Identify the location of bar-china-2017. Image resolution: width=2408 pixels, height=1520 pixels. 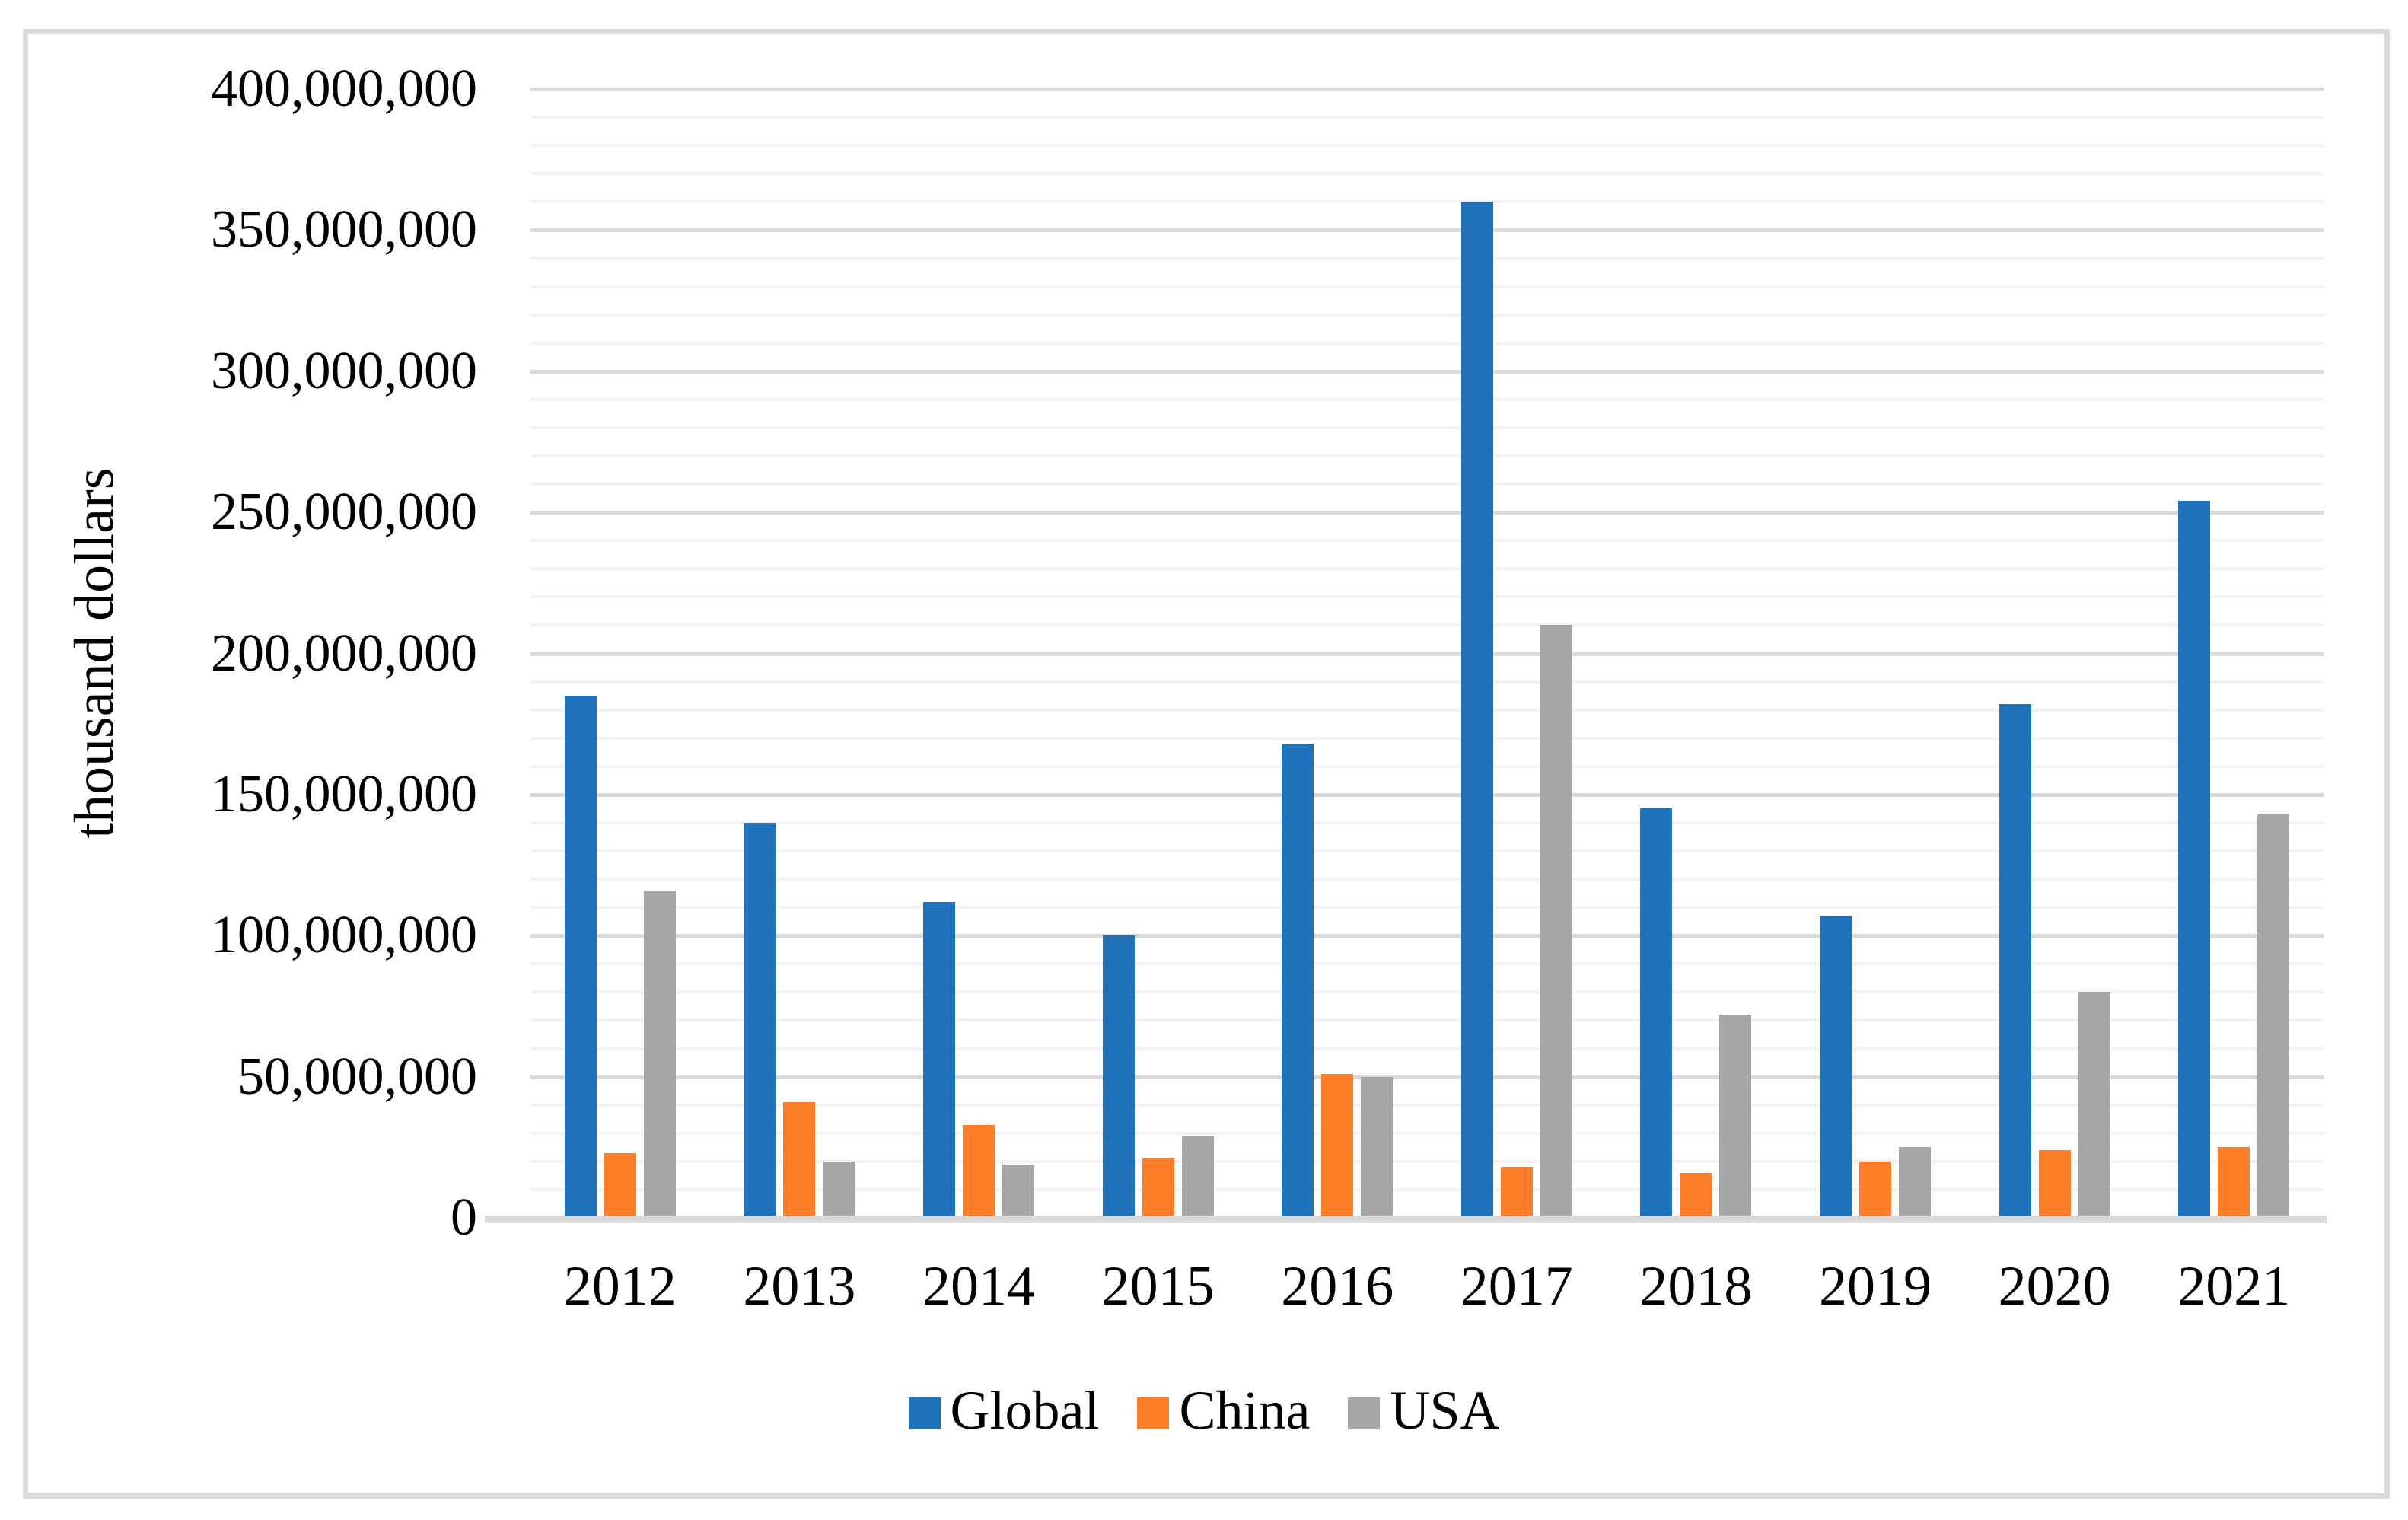
(1516, 1192).